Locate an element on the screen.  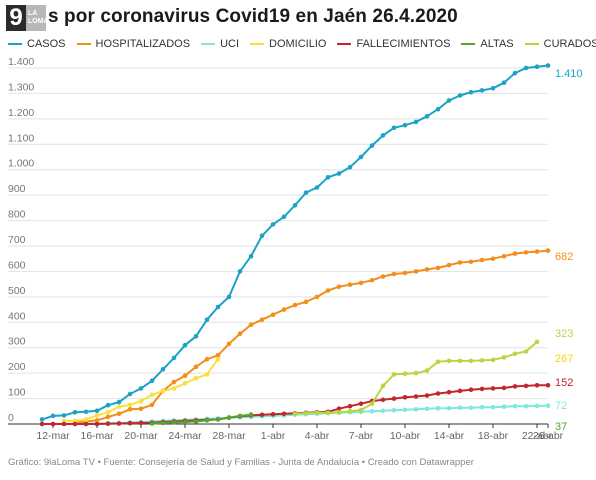
x-tick-label: 10-abr is located at coordinates (405, 436).